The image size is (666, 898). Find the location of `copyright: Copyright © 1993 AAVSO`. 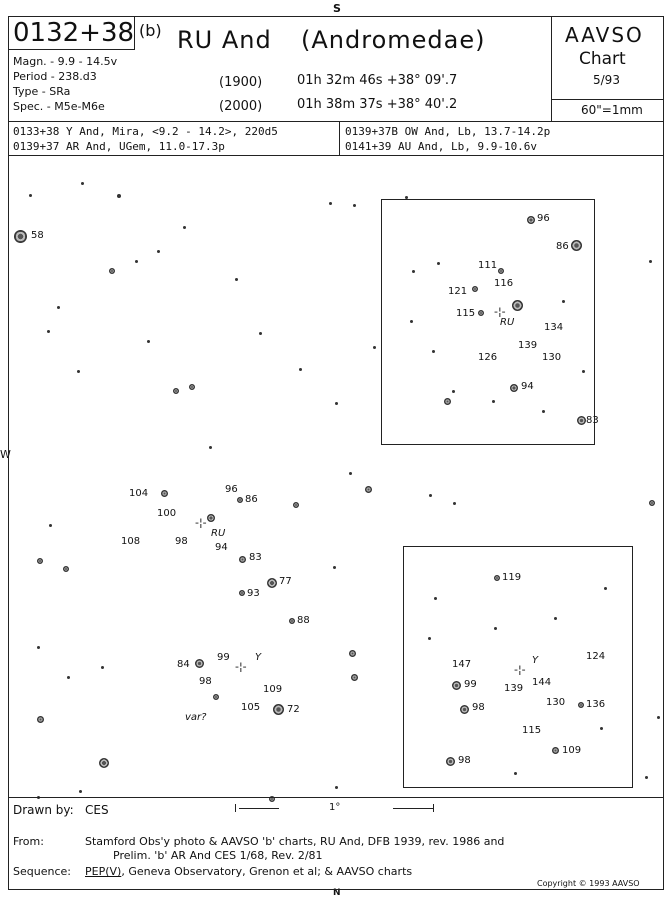

copyright: Copyright © 1993 AAVSO is located at coordinates (588, 883).